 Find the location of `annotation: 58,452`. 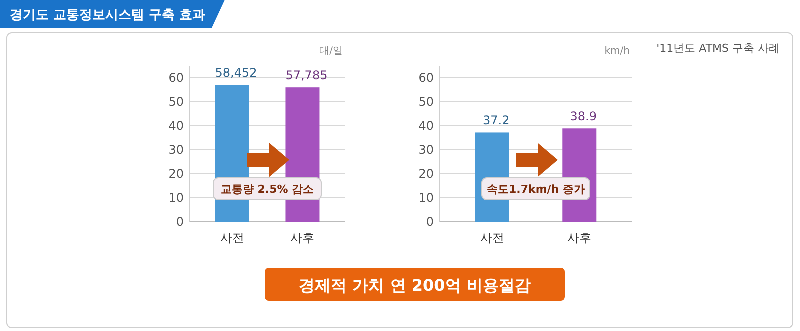

annotation: 58,452 is located at coordinates (236, 73).